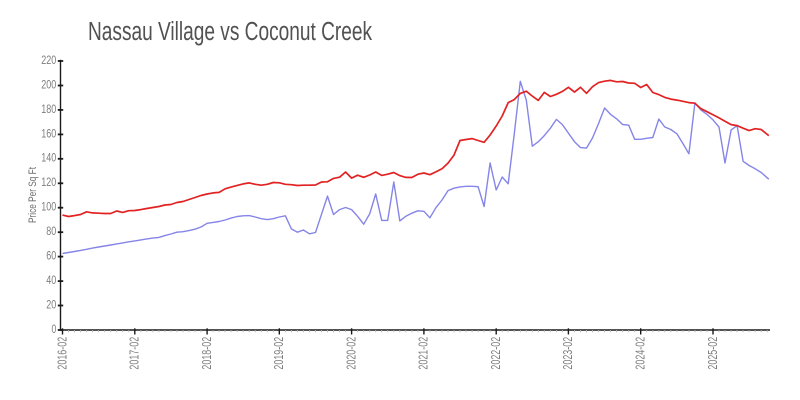  Describe the element at coordinates (51, 280) in the screenshot. I see `svg-text: 40` at that location.